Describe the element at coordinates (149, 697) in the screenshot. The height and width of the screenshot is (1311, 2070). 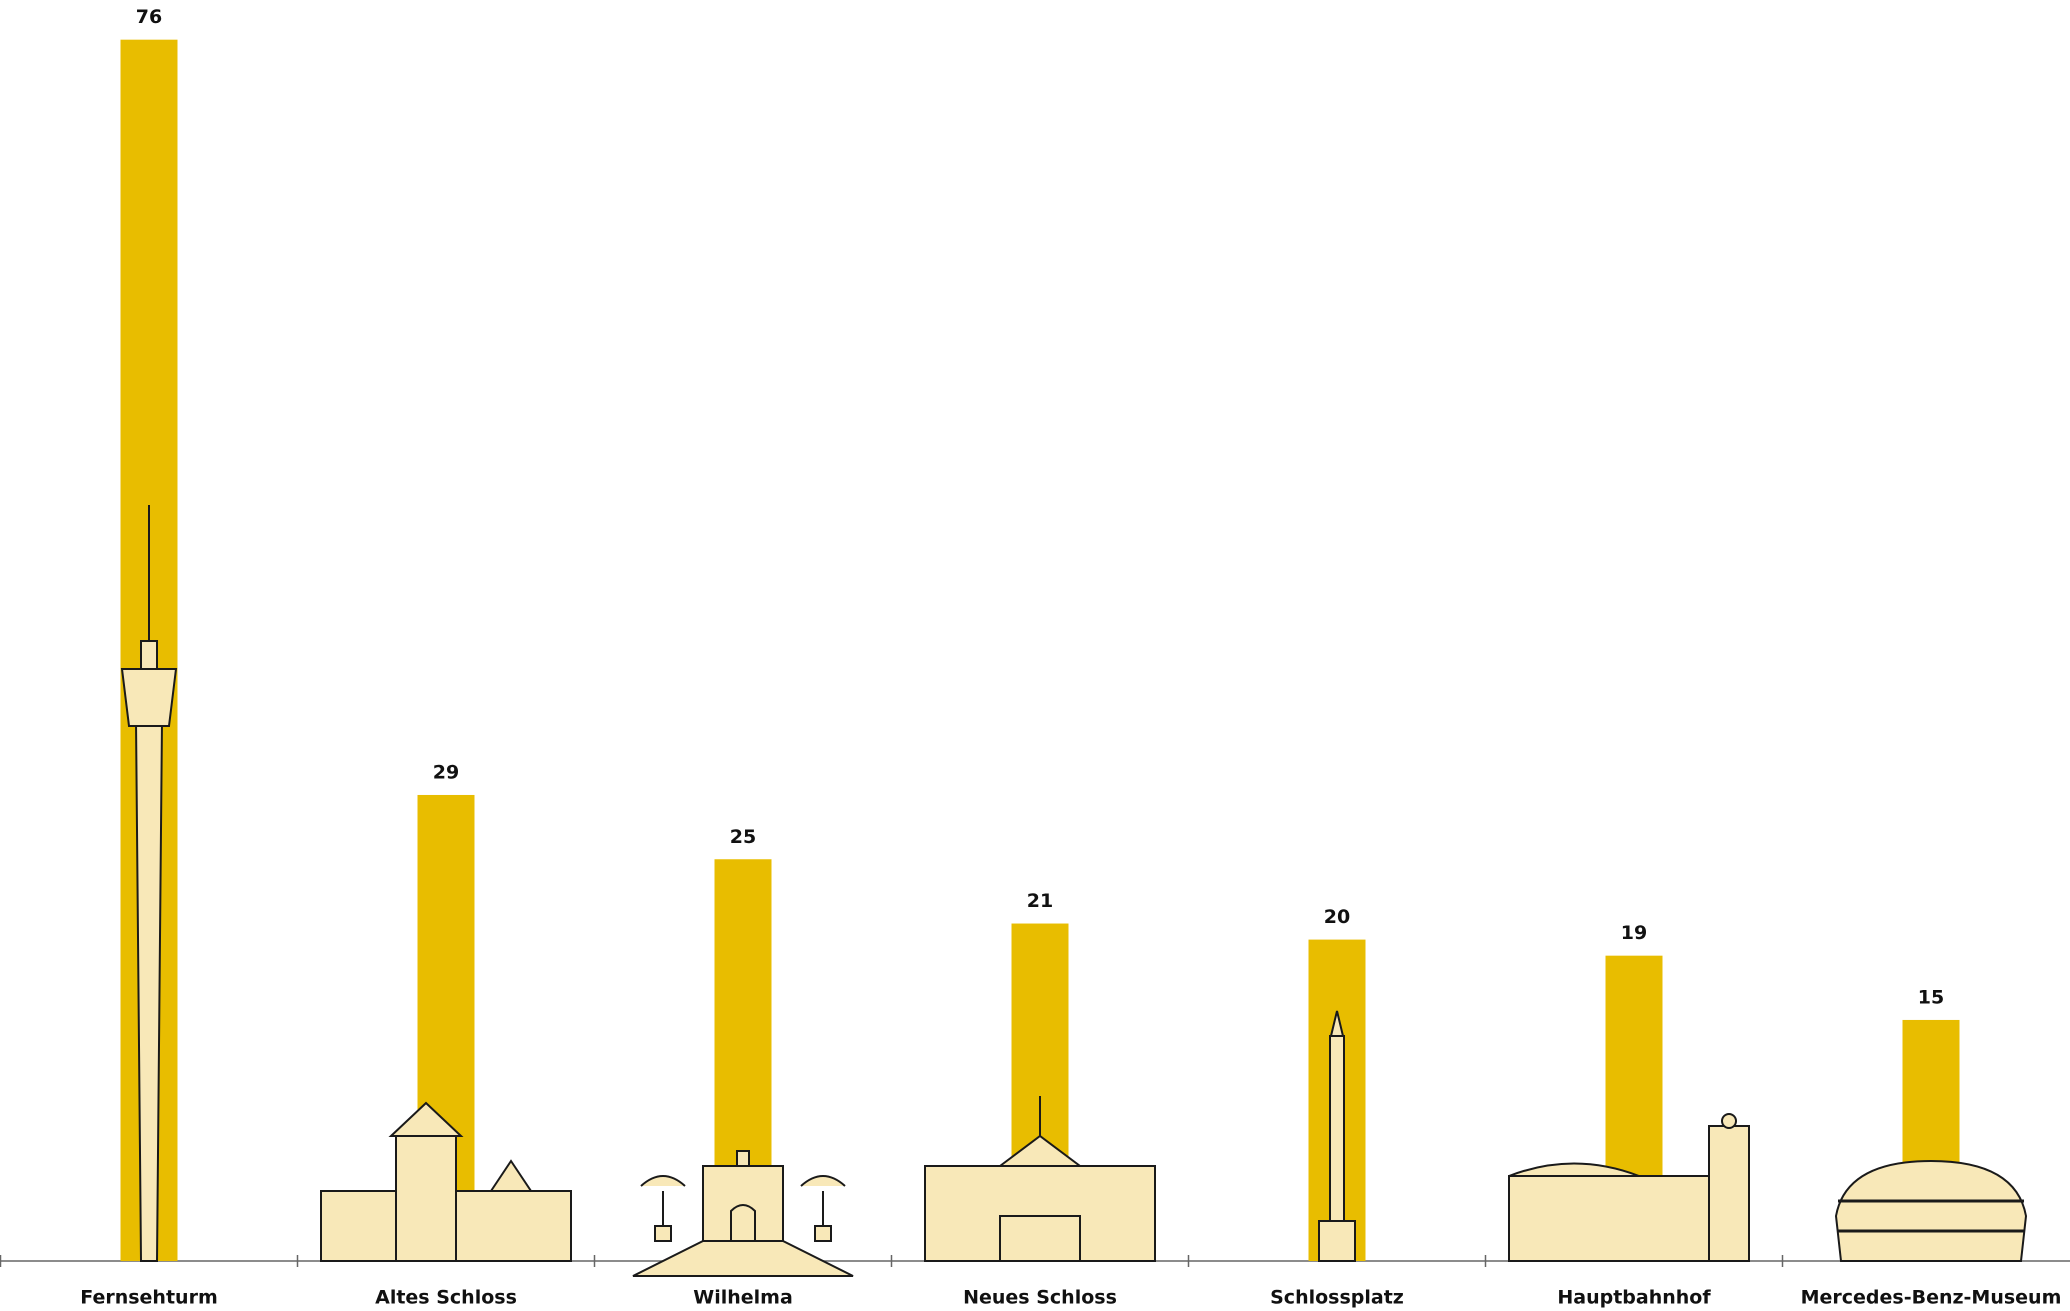
I see `tower-head` at that location.